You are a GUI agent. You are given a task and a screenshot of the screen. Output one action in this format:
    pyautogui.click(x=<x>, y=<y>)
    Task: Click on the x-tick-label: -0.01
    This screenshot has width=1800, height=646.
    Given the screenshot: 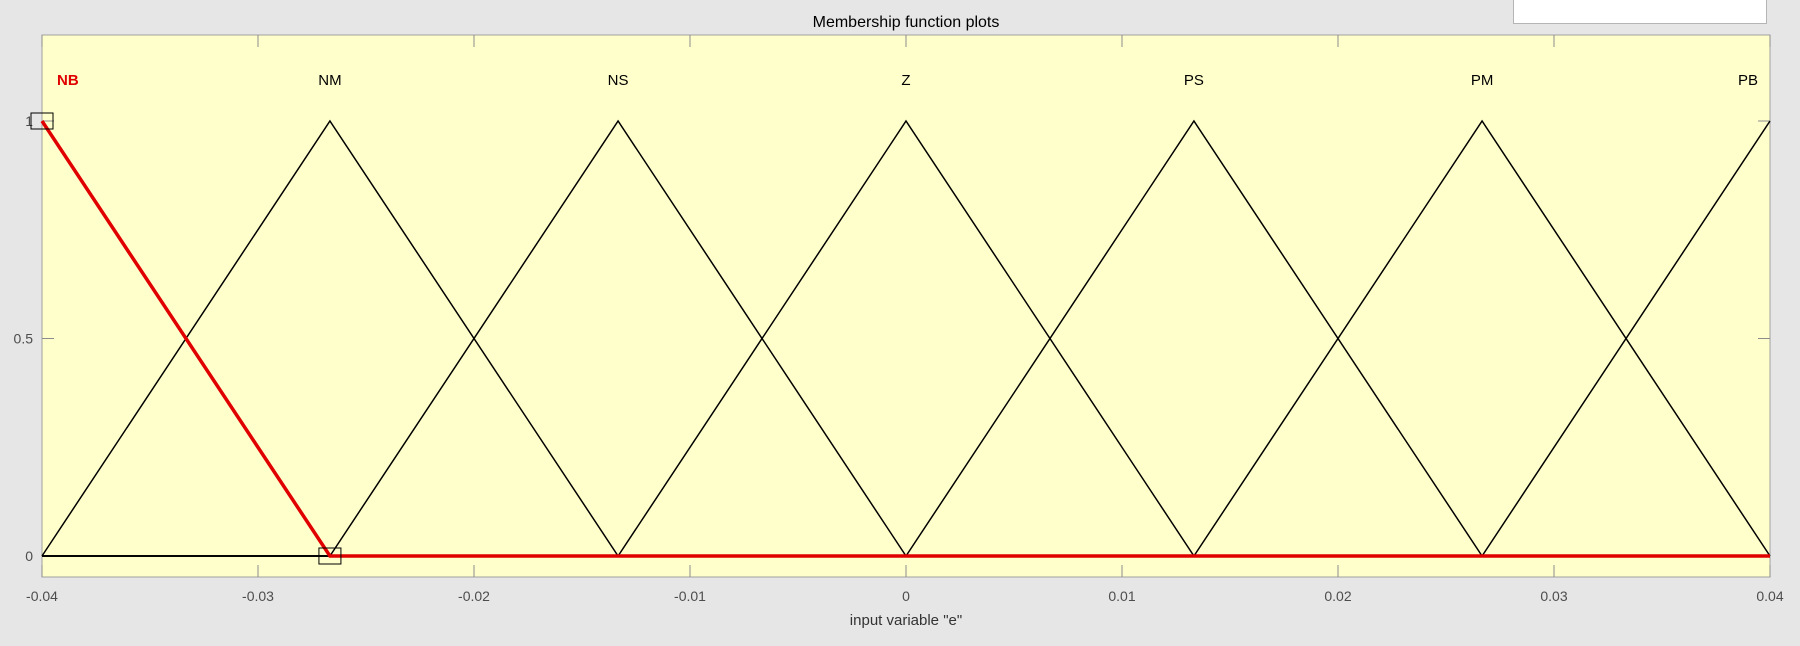 What is the action you would take?
    pyautogui.click(x=690, y=596)
    